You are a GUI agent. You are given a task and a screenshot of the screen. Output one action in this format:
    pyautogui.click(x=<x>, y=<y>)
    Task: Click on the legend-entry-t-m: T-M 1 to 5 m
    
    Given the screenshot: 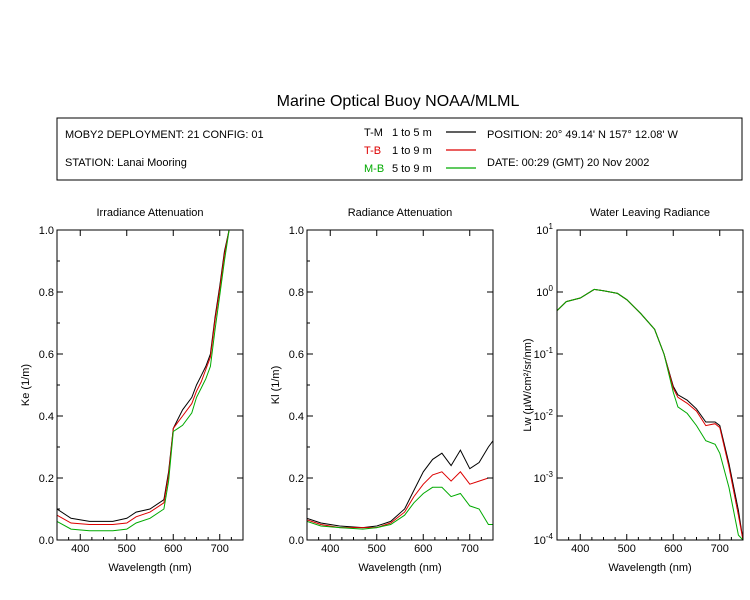 What is the action you would take?
    pyautogui.click(x=420, y=133)
    